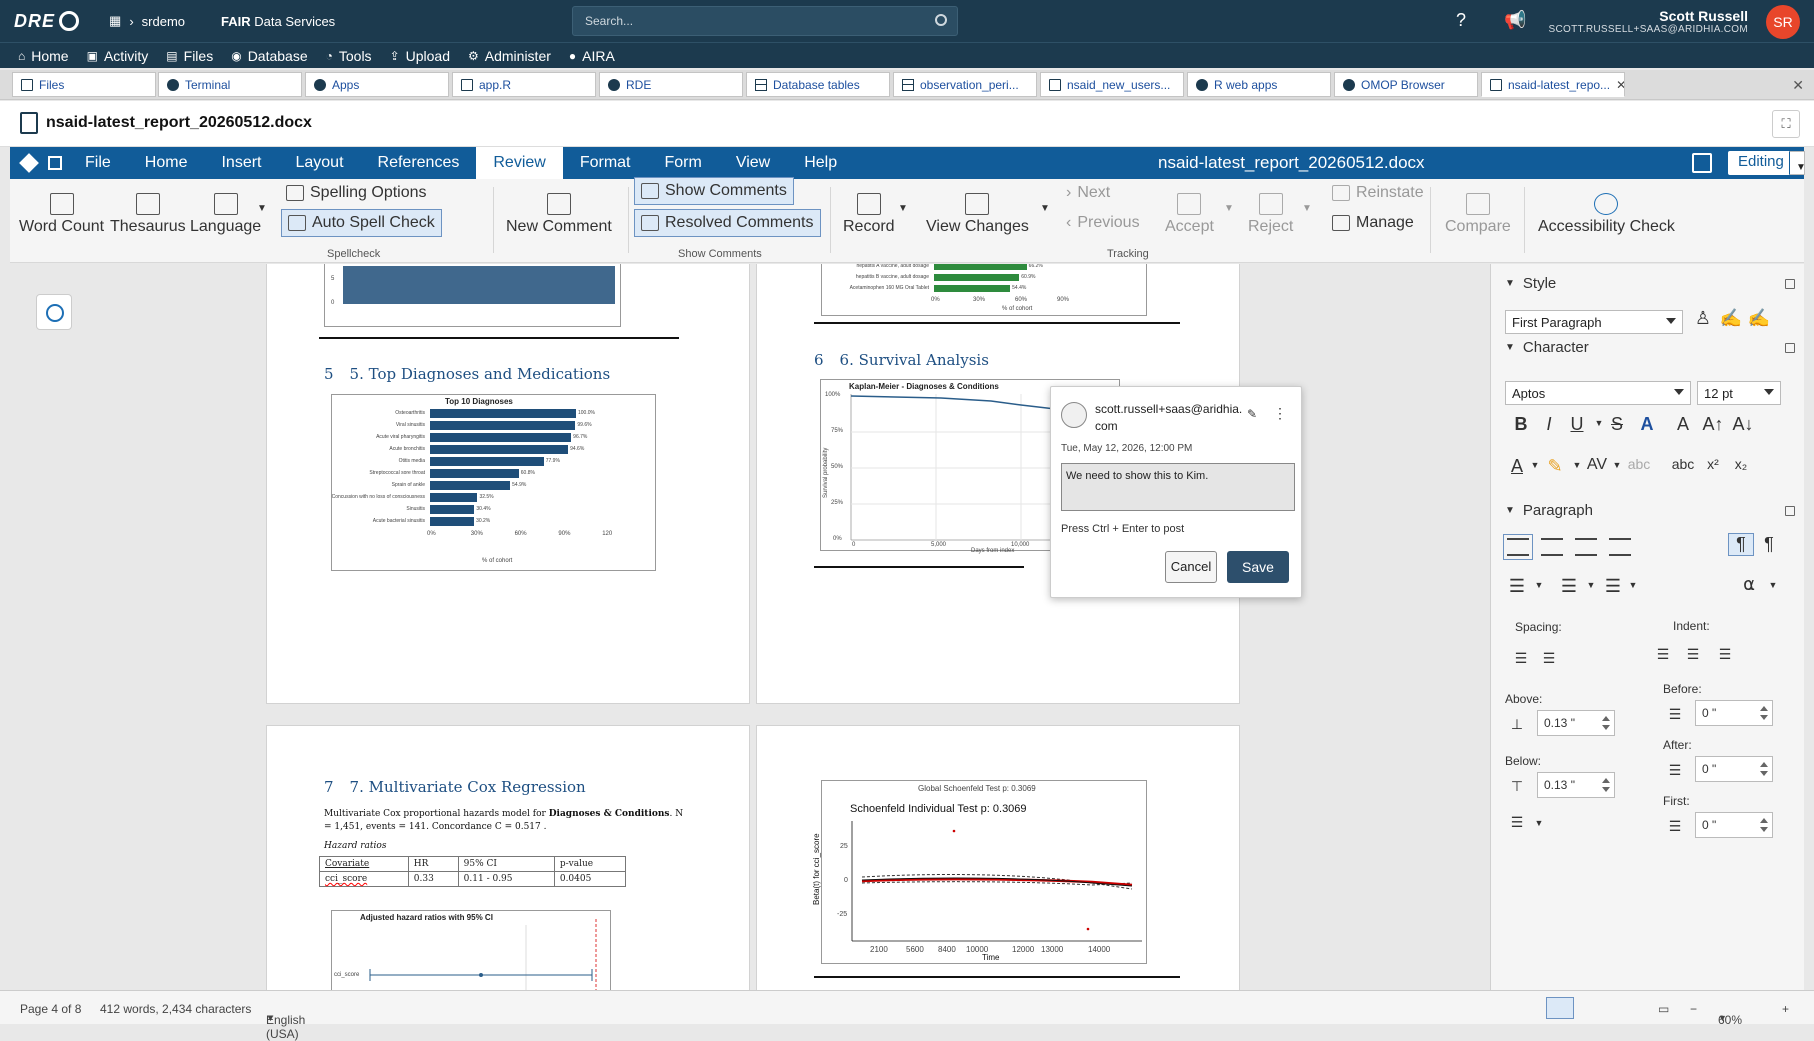 The height and width of the screenshot is (1041, 1814). Describe the element at coordinates (1663, 654) in the screenshot. I see `increase-indent-icon: ☰` at that location.